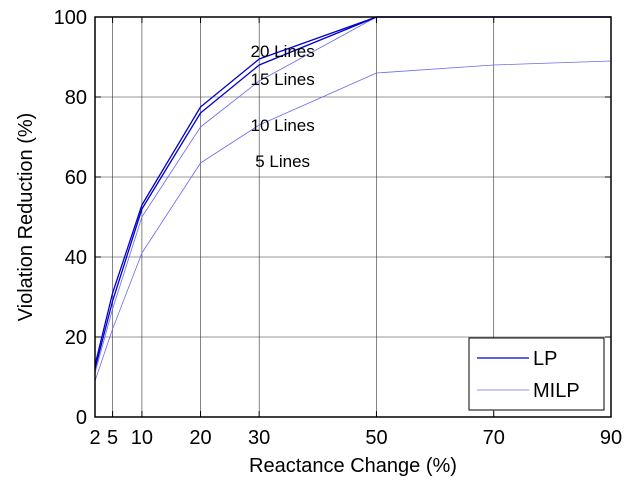 The height and width of the screenshot is (480, 625). Describe the element at coordinates (81, 418) in the screenshot. I see `y-tick-label: 0` at that location.